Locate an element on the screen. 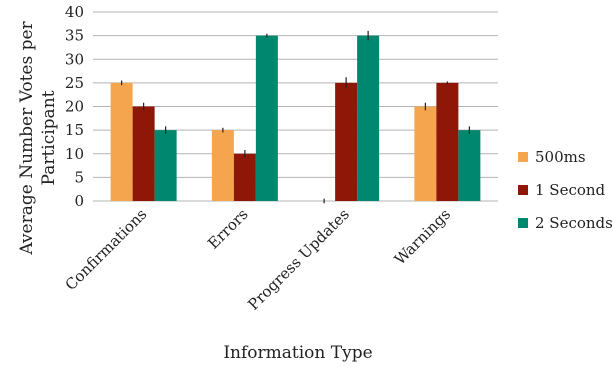 Image resolution: width=613 pixels, height=368 pixels. y-tick-label: 35 is located at coordinates (74, 36).